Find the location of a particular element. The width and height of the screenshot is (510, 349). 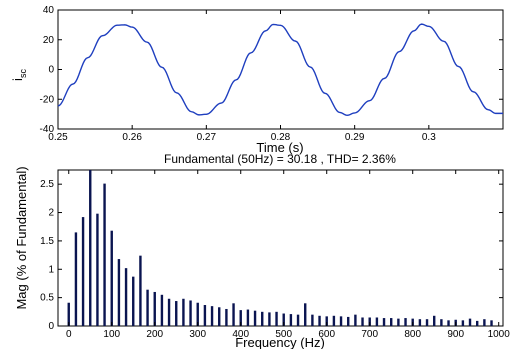

spectrum-x-tick-label: 300 is located at coordinates (197, 334).